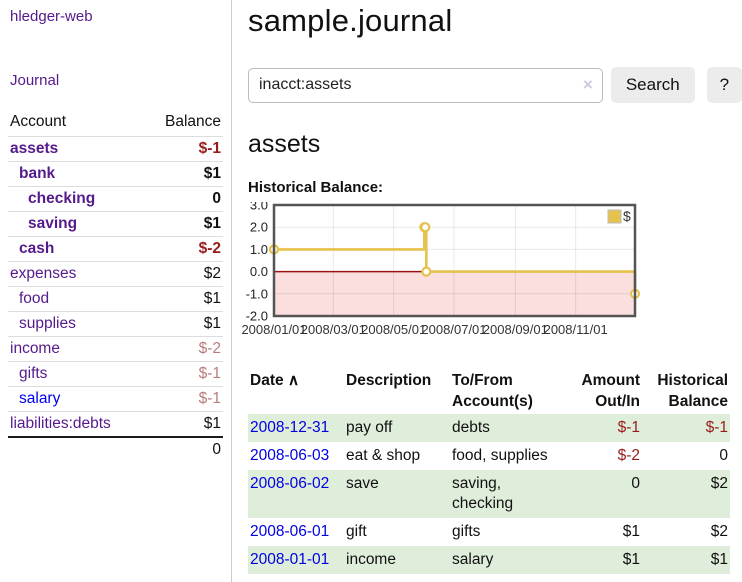 The image size is (742, 582). I want to click on register-description: pay off, so click(369, 427).